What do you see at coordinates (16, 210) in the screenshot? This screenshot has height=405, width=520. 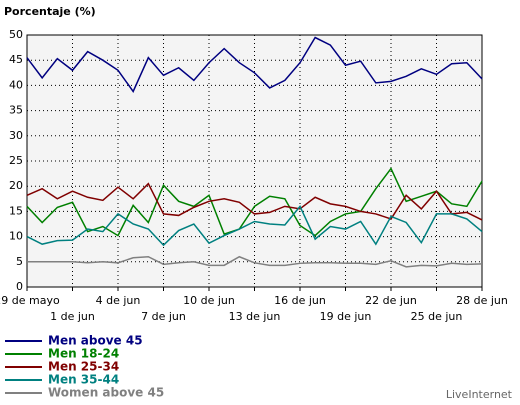 I see `y-tick-label: 15` at bounding box center [16, 210].